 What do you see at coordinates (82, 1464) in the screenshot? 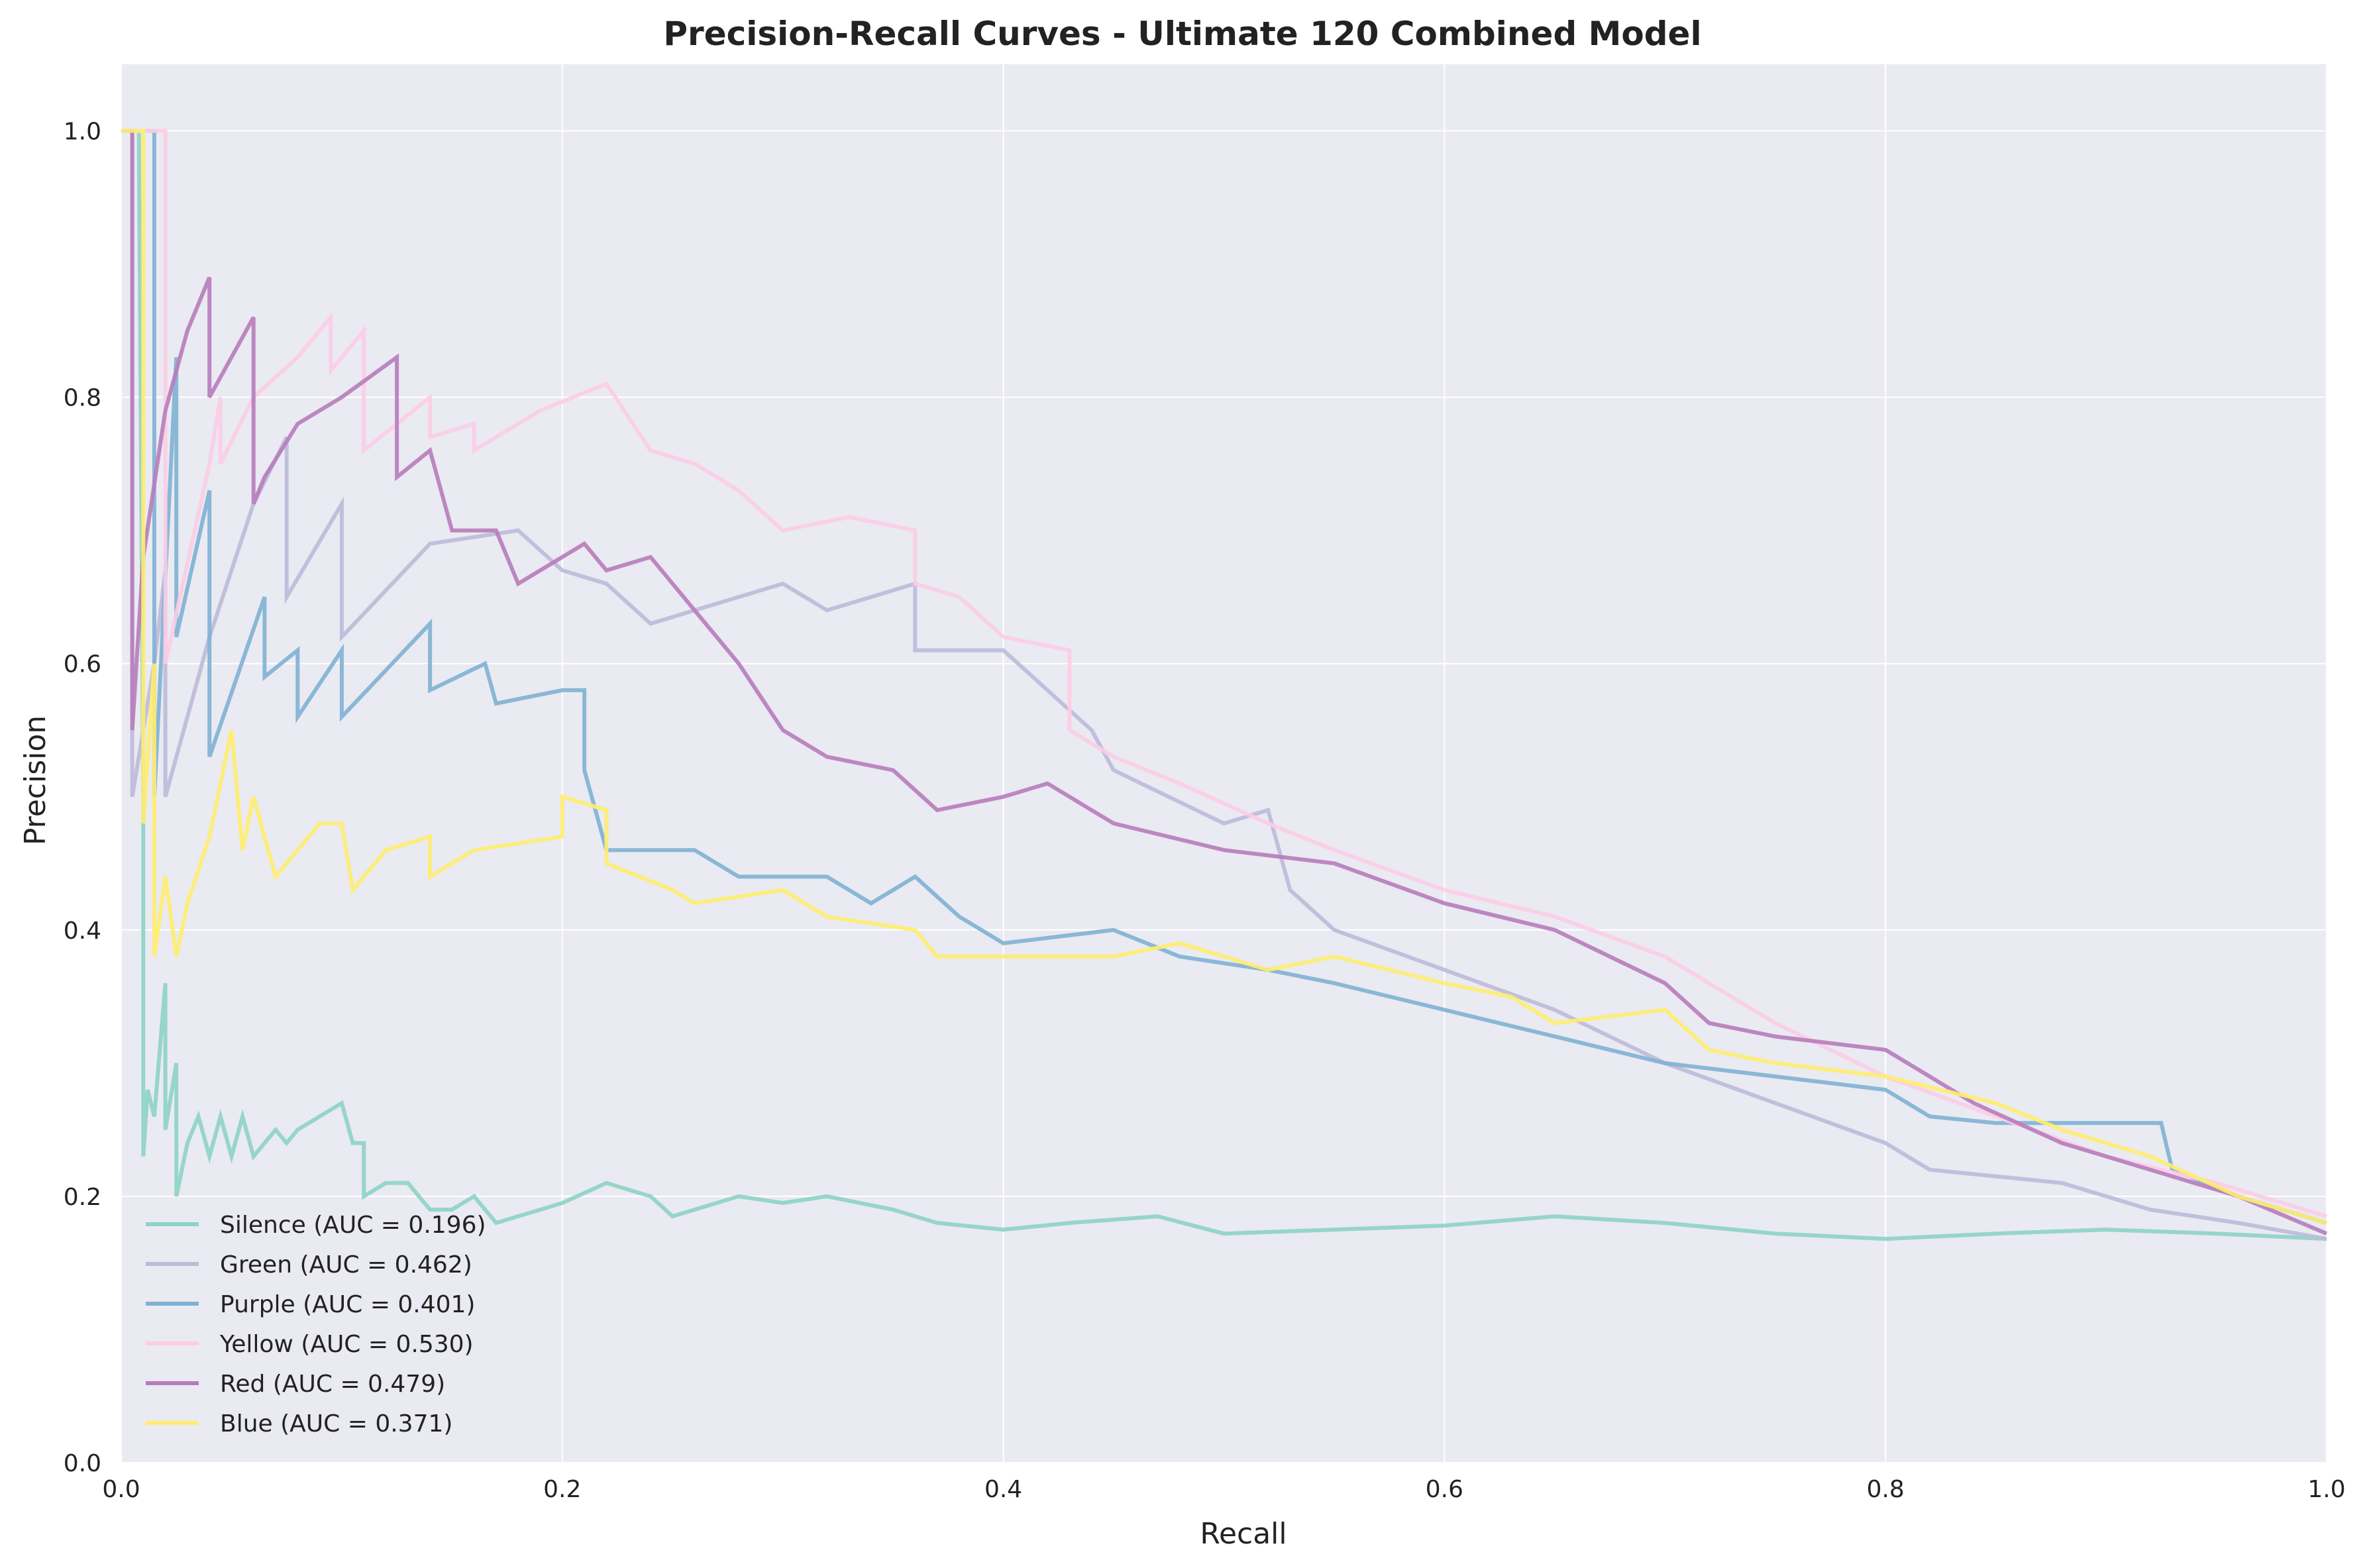
I see `y-tick-label: 0.0` at bounding box center [82, 1464].